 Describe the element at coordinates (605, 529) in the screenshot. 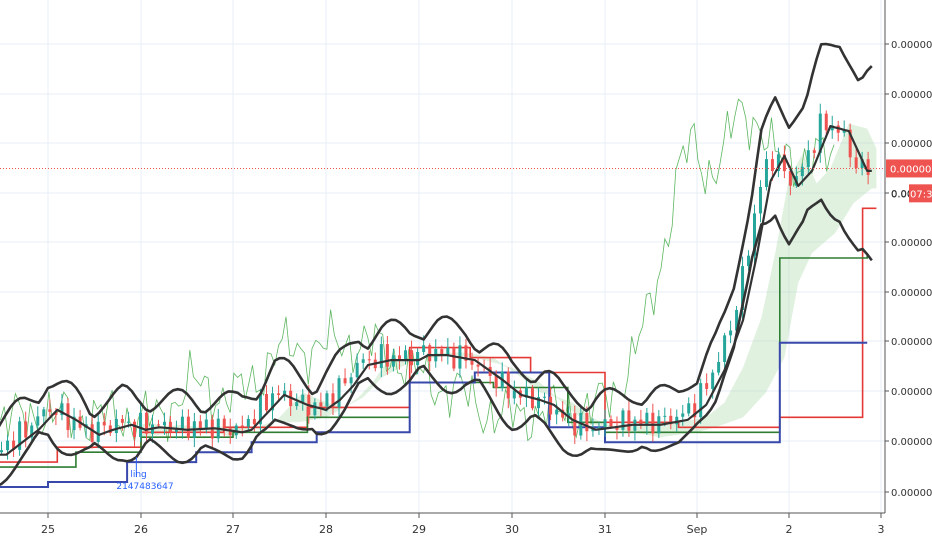

I see `x-tick-label: 31` at that location.